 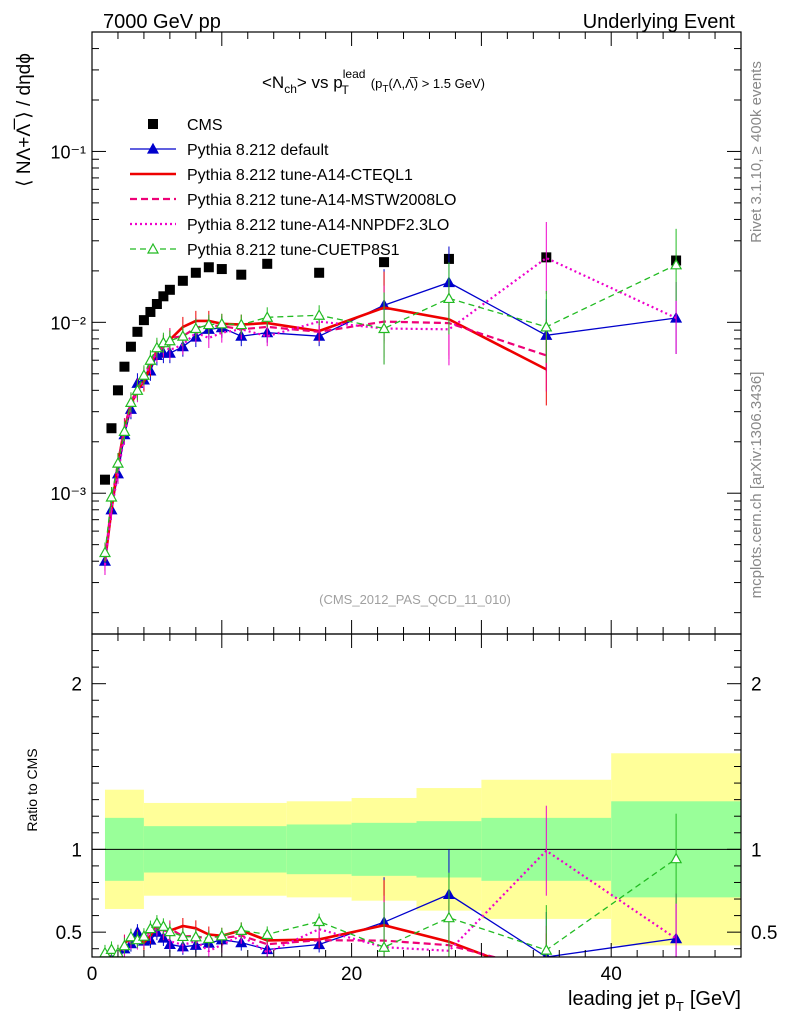 I want to click on legend-label-5: Pythia 8.212 tune-CUETP8S1, so click(x=293, y=250).